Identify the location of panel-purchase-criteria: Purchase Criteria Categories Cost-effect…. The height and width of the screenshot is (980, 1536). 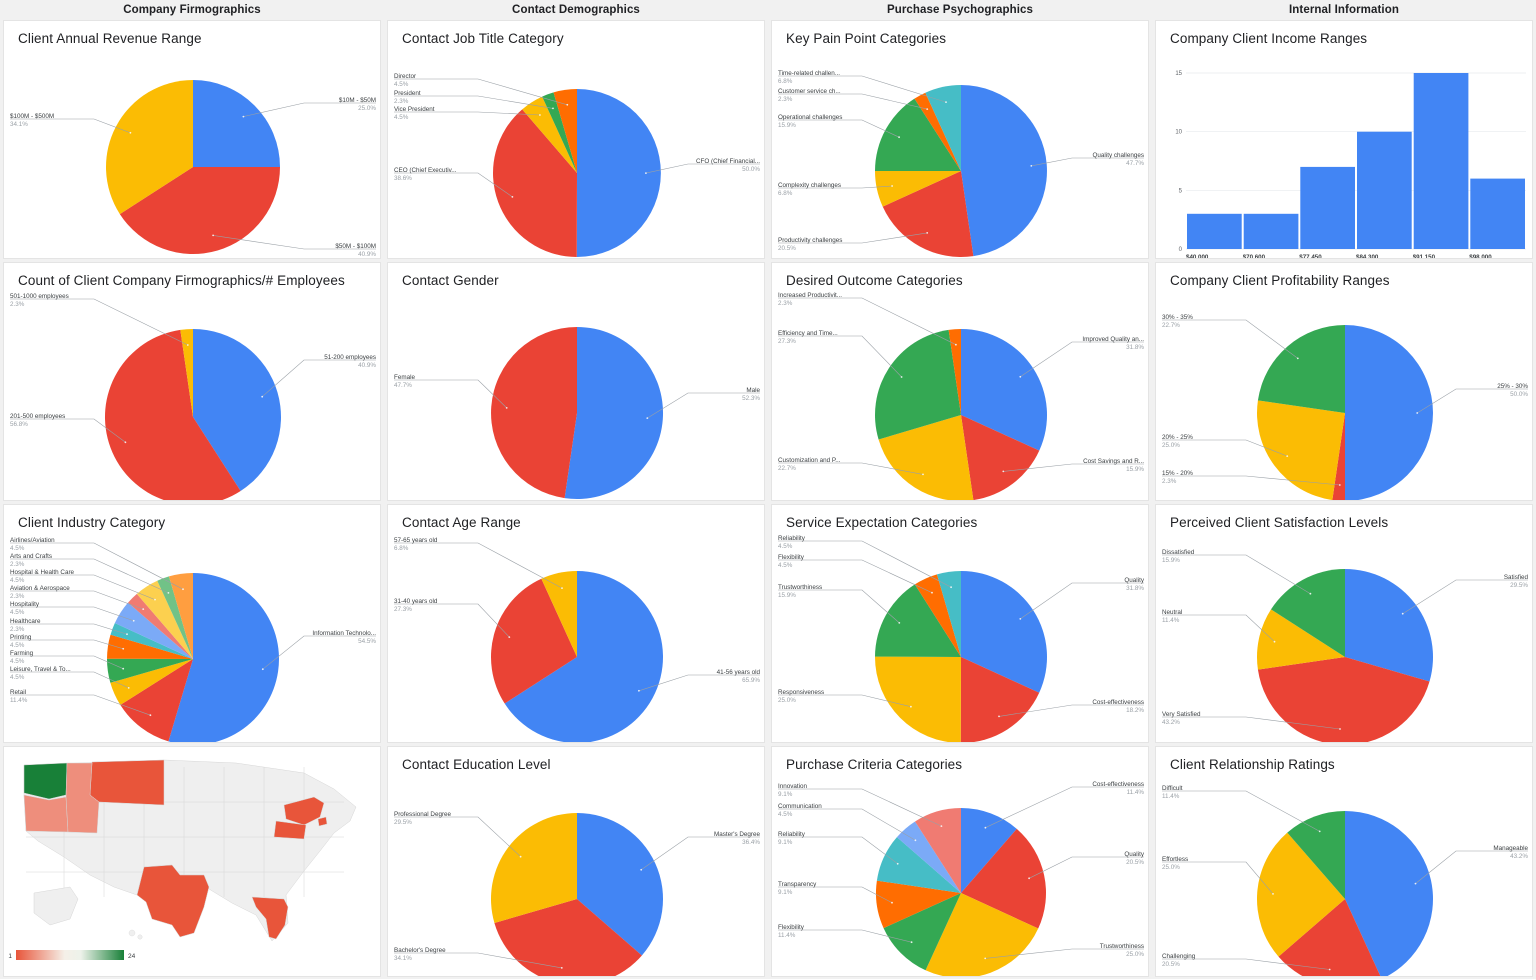
(960, 861).